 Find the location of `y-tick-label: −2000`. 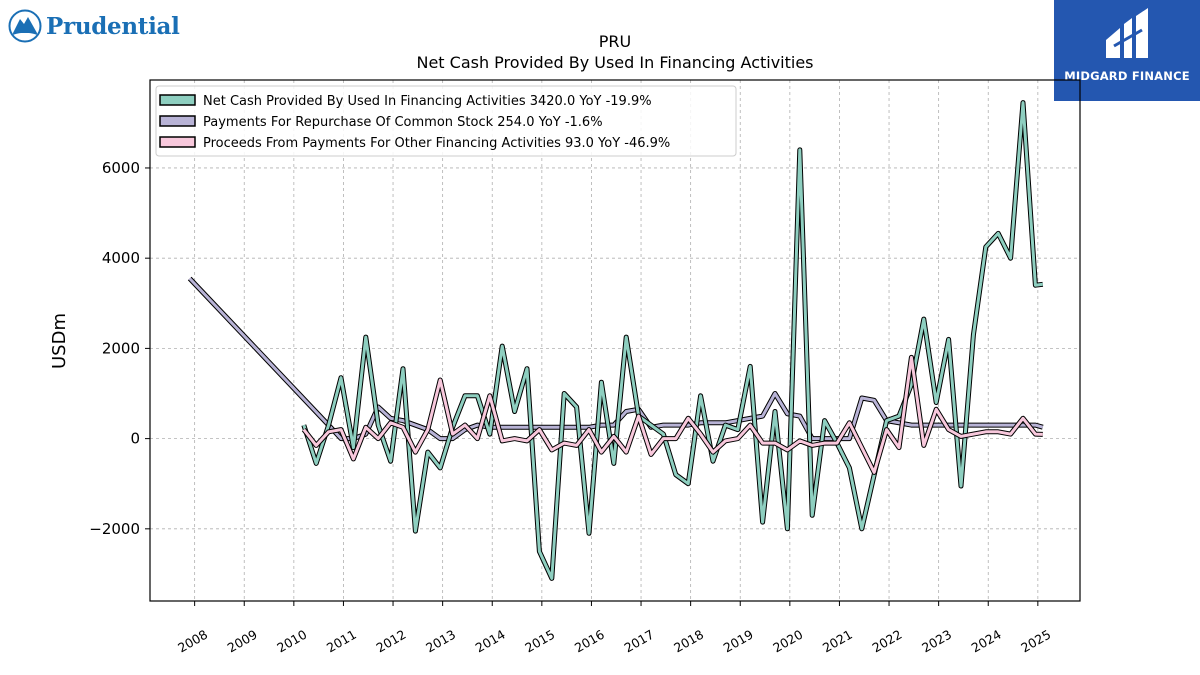

y-tick-label: −2000 is located at coordinates (114, 529).